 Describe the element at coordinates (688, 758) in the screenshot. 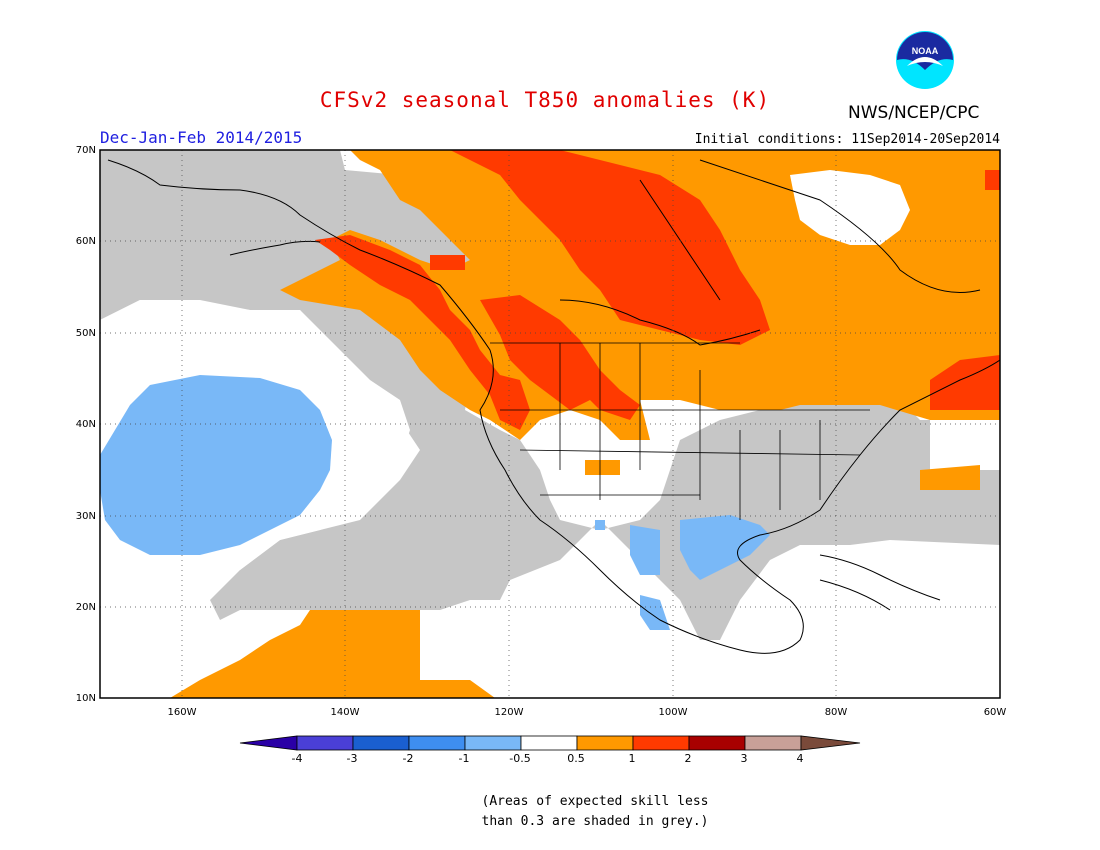

I see `legend-tick-label: 2` at that location.